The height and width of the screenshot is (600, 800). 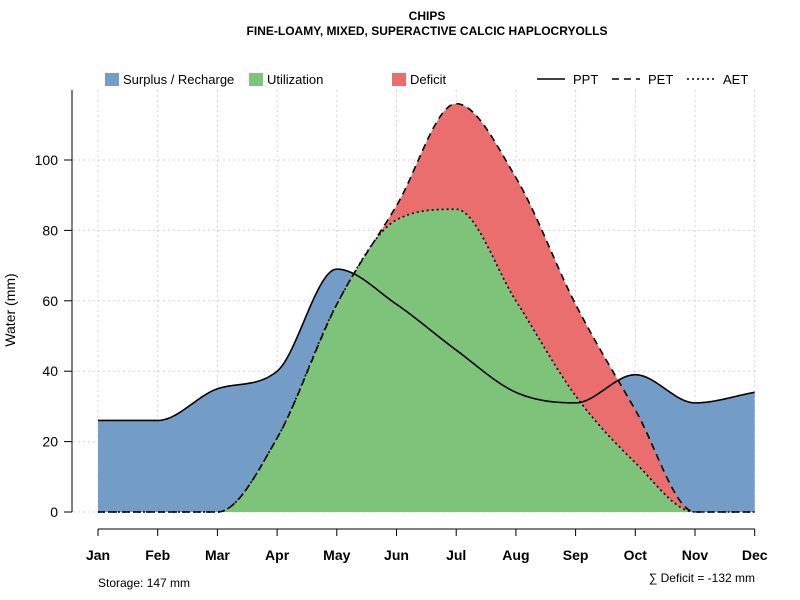 I want to click on y-tick-label: 40, so click(x=50, y=371).